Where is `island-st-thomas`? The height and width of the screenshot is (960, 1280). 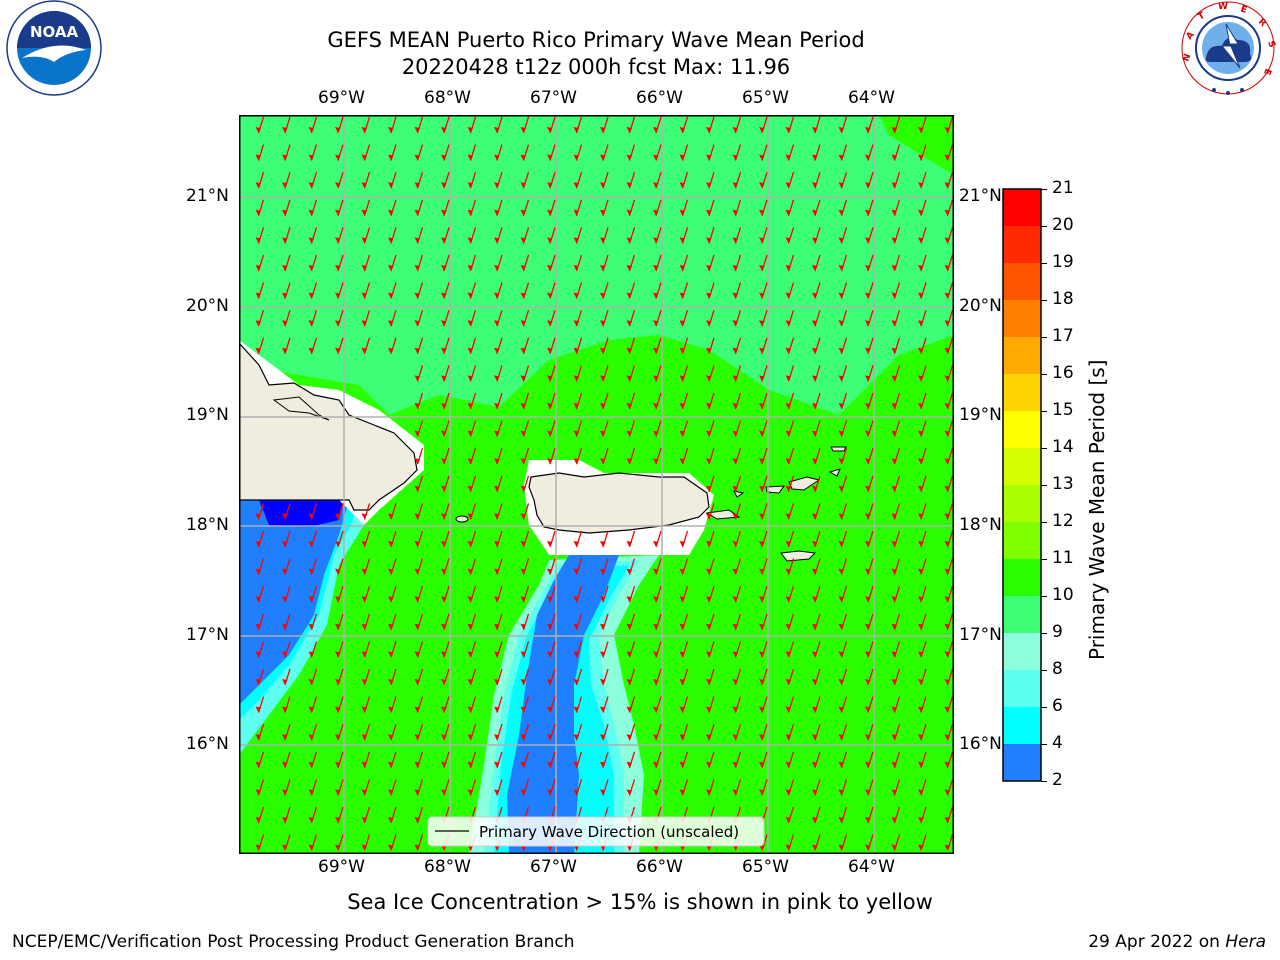
island-st-thomas is located at coordinates (775, 489).